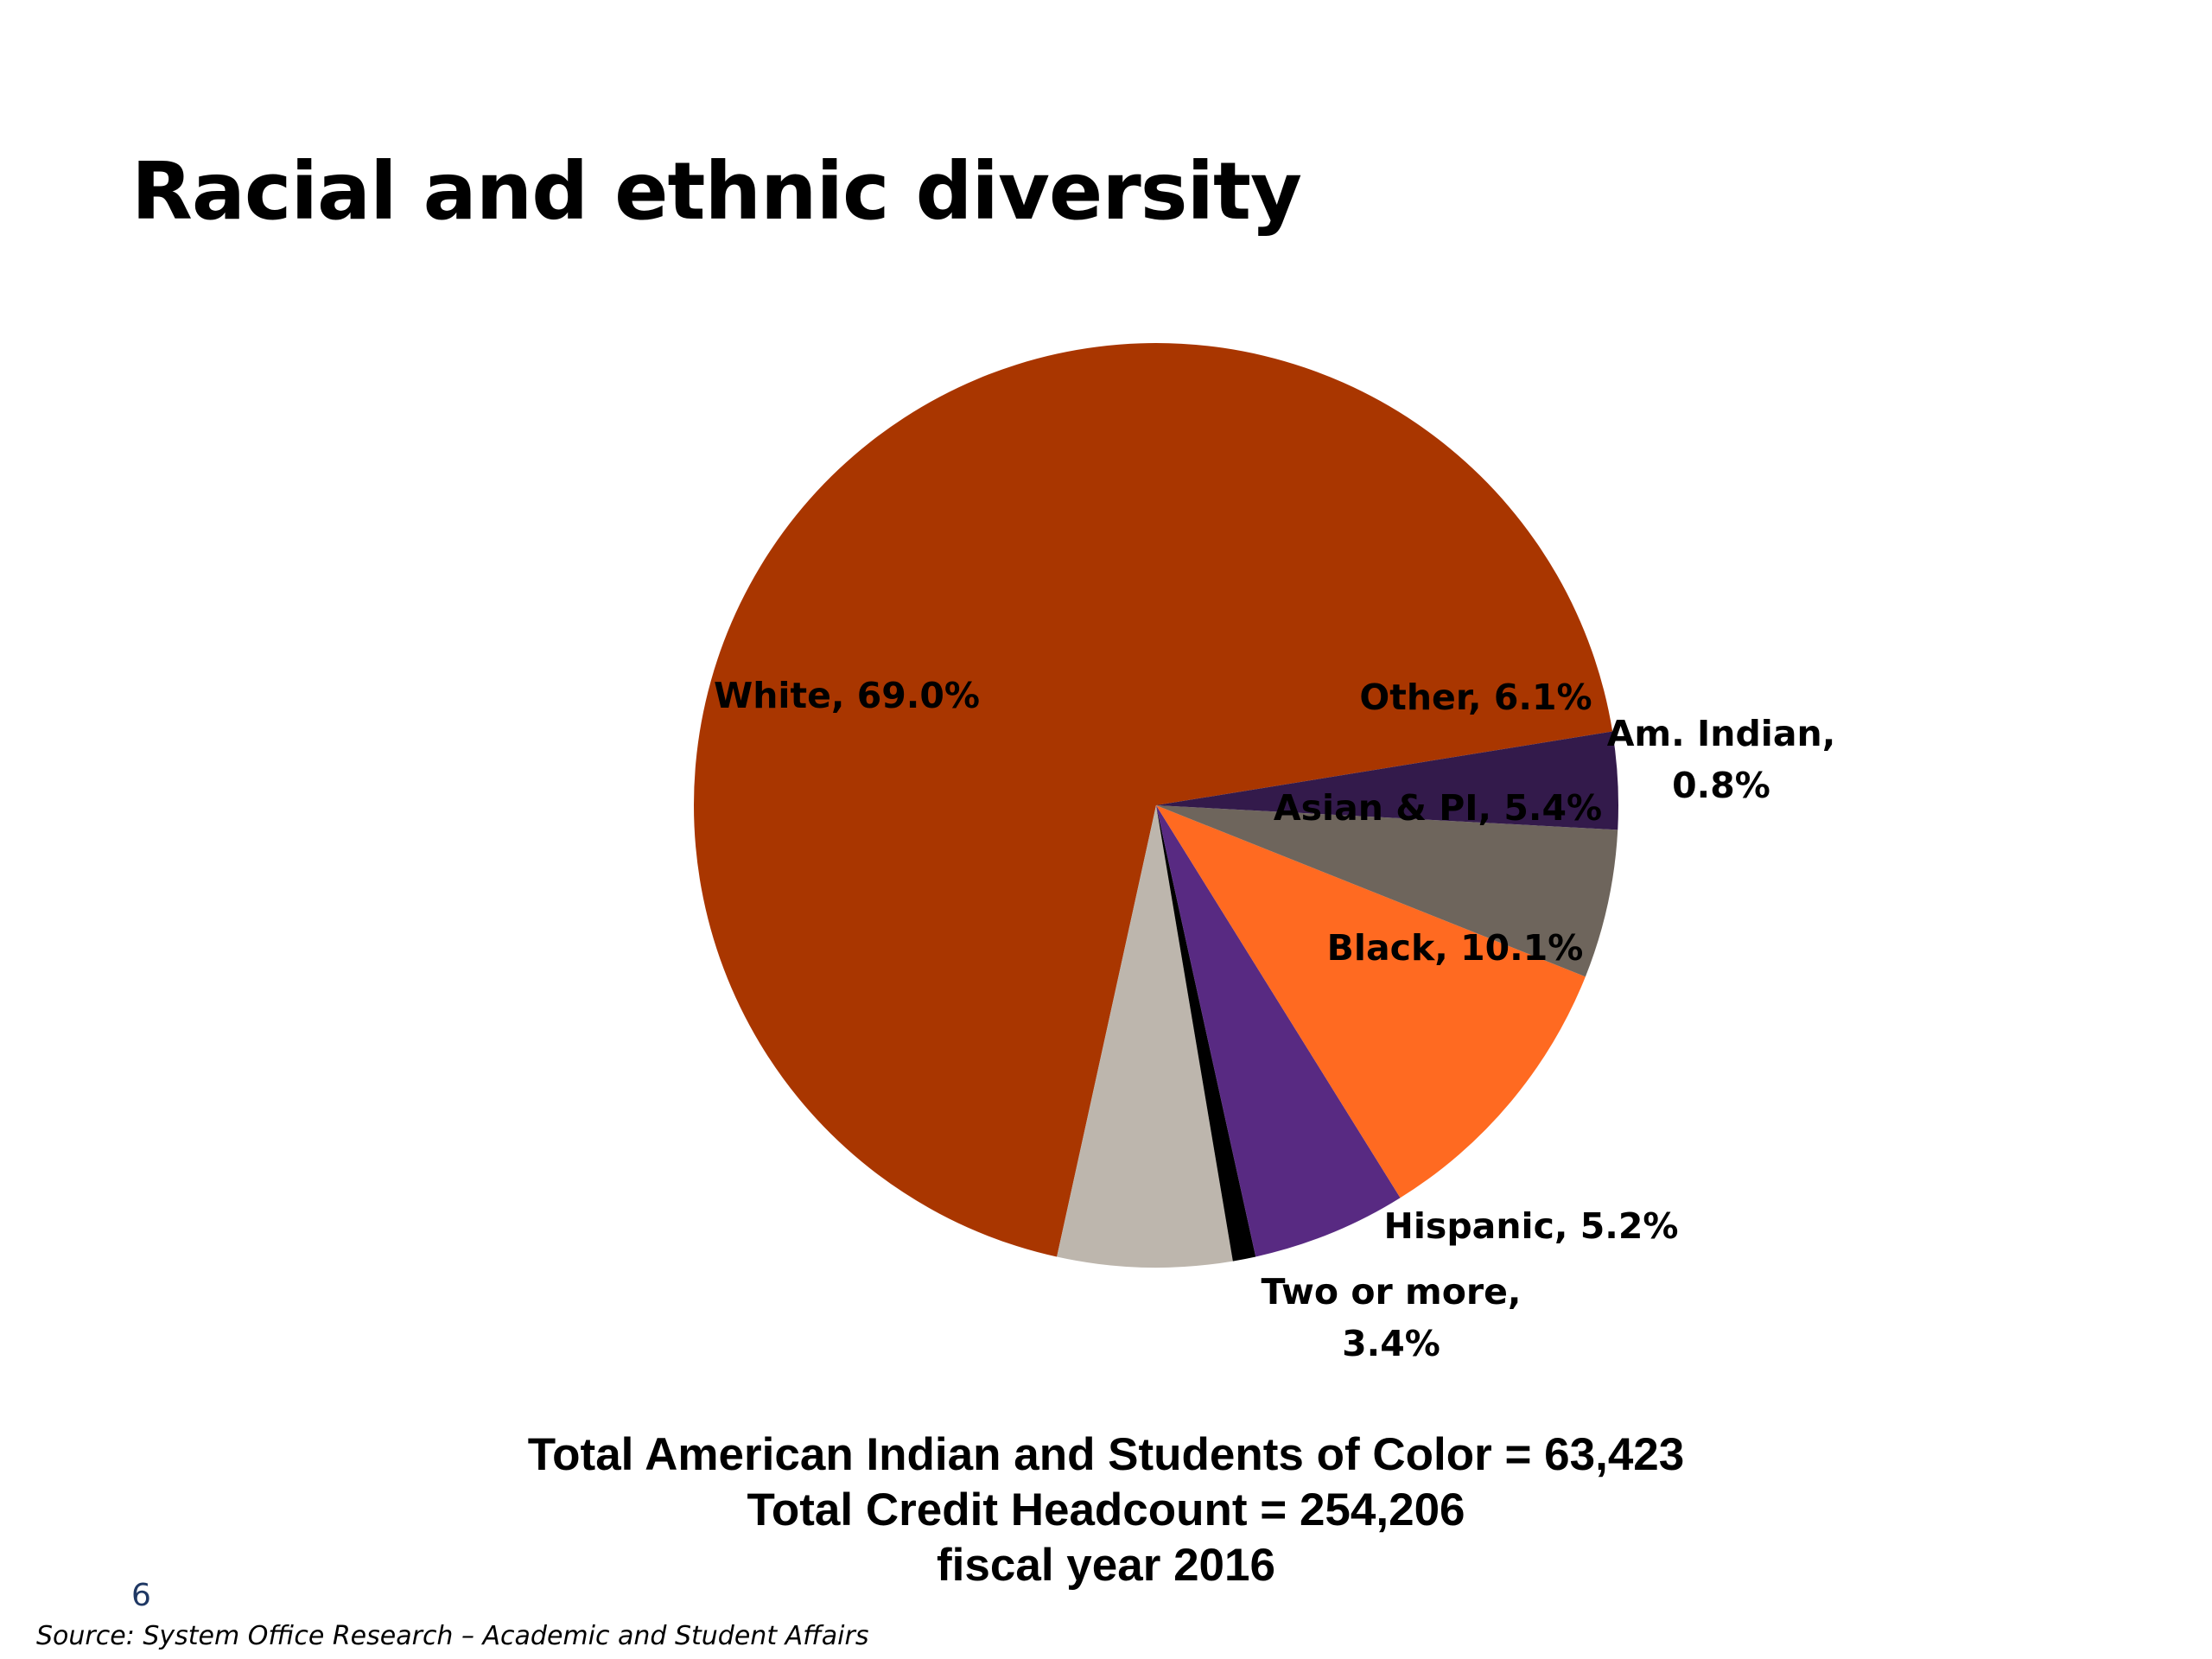 The height and width of the screenshot is (1659, 2212). I want to click on page-number: 6, so click(141, 1595).